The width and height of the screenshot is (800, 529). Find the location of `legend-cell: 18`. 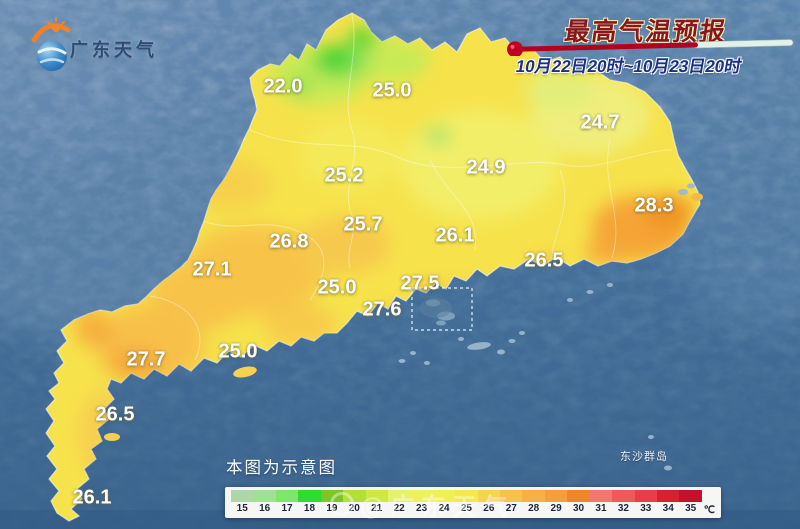

legend-cell: 18 is located at coordinates (309, 503).